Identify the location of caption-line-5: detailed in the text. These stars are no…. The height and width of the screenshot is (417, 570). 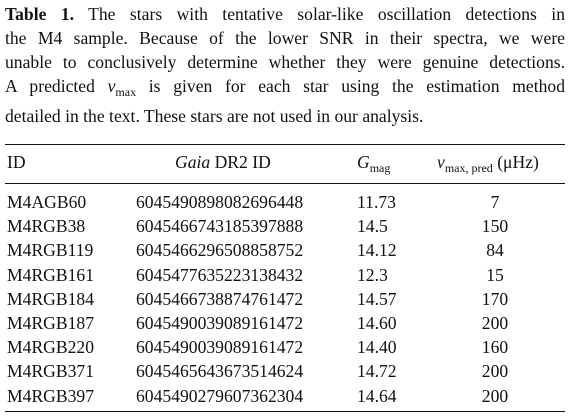
(214, 116).